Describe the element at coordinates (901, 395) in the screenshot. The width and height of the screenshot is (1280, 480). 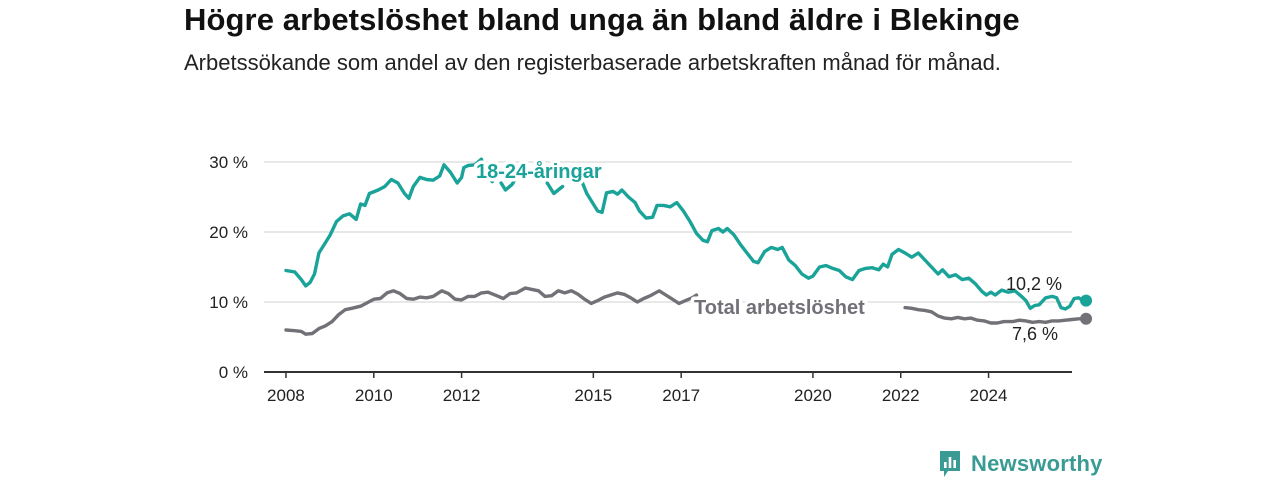
I see `x-tick-label: 2022` at that location.